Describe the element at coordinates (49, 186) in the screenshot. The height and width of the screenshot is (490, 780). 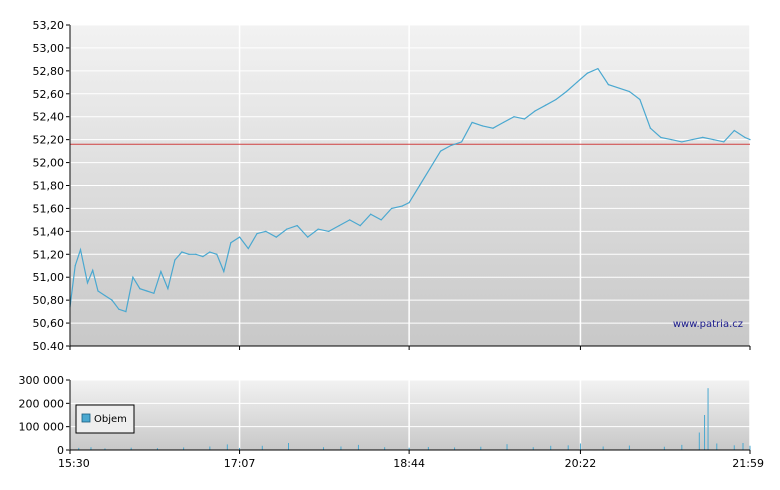
I see `price-ytick-label: 51,80` at that location.